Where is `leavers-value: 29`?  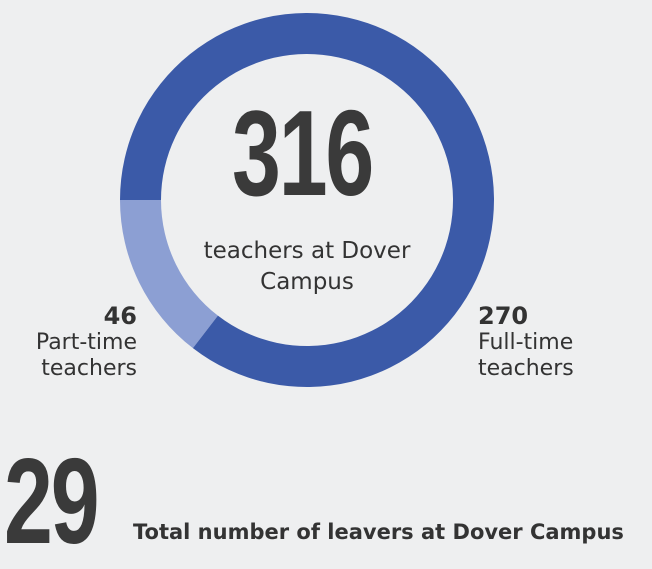
leavers-value: 29 is located at coordinates (52, 501).